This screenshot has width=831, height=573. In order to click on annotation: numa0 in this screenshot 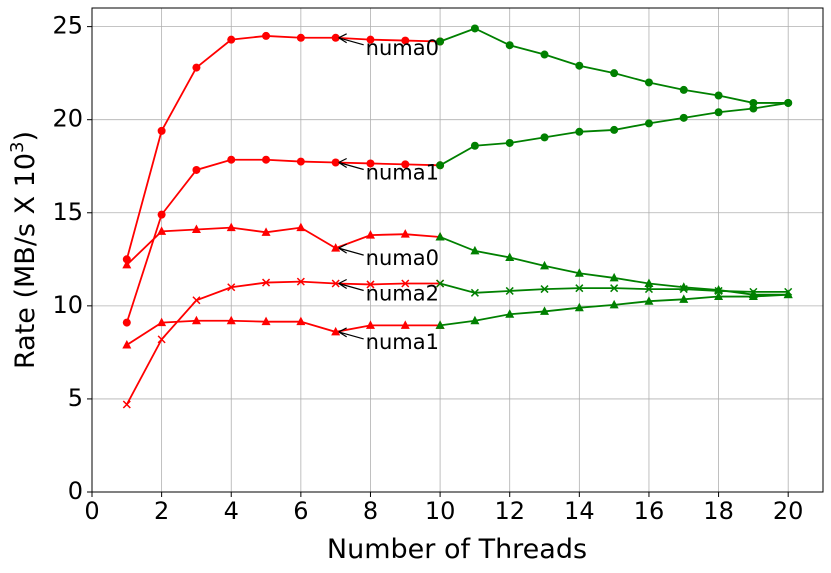, I will do `click(402, 48)`.